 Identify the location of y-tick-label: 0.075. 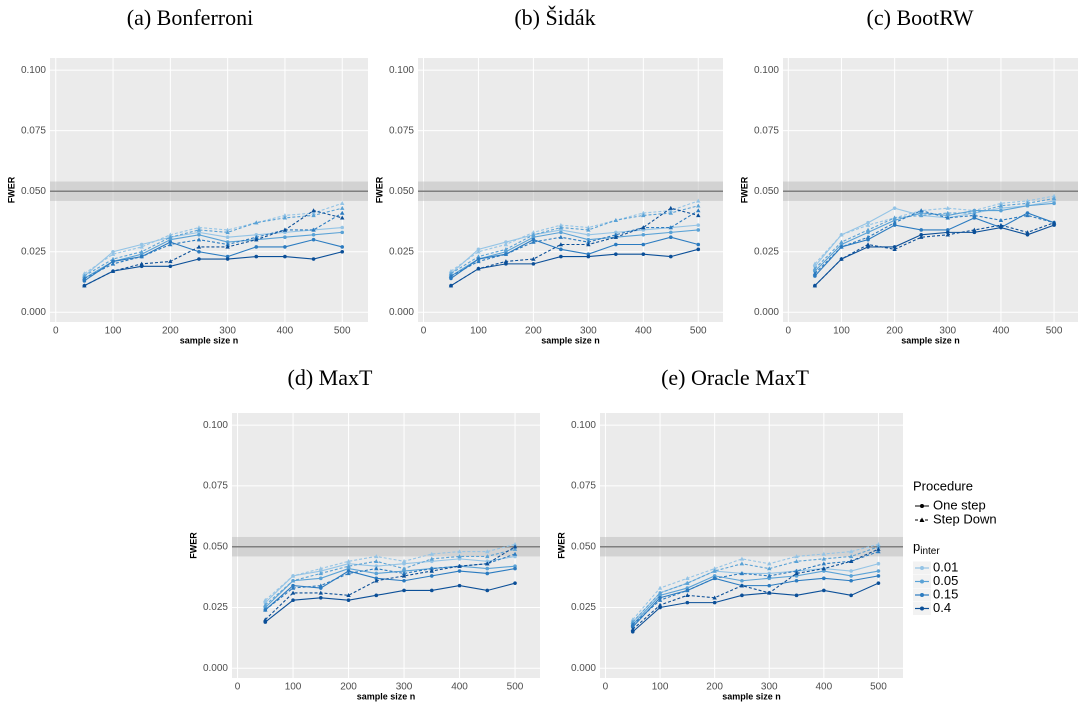
(33, 130).